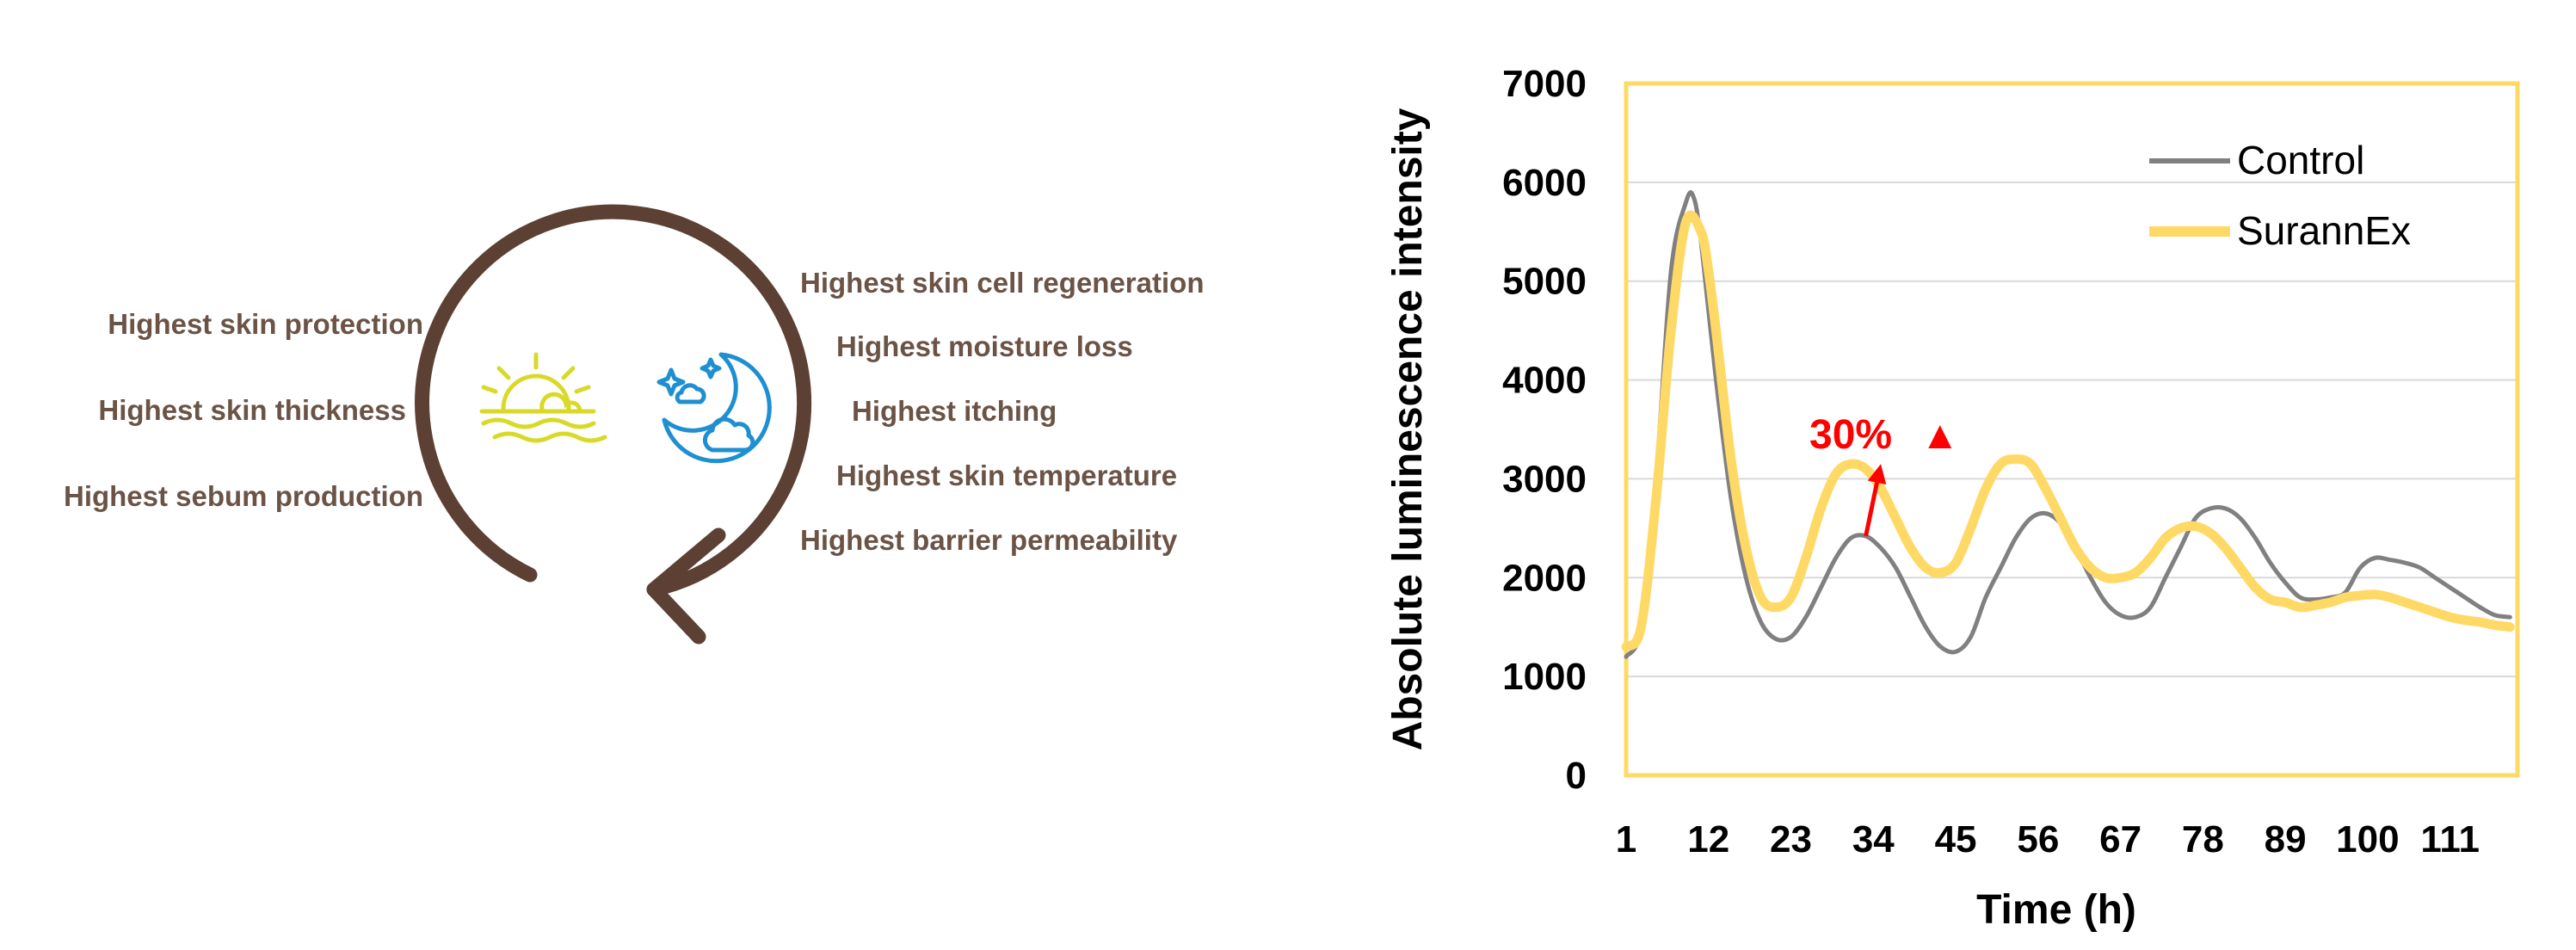  I want to click on x-tick-label: 1, so click(1626, 839).